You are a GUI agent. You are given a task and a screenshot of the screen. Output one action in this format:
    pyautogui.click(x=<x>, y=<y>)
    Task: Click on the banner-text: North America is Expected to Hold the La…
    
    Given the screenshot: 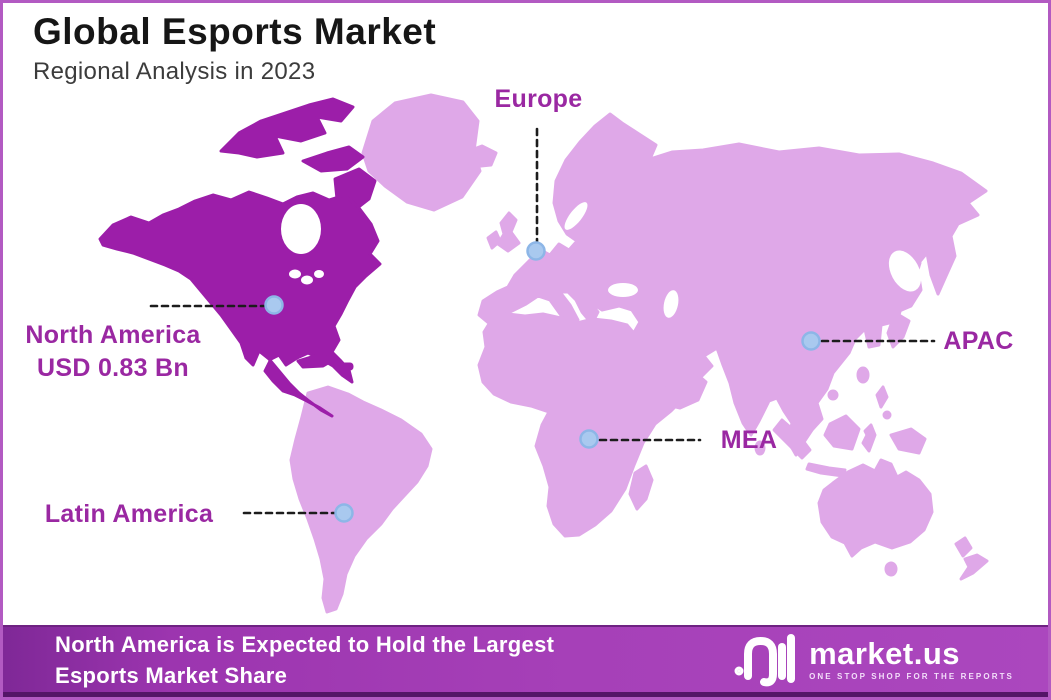 What is the action you would take?
    pyautogui.click(x=278, y=660)
    